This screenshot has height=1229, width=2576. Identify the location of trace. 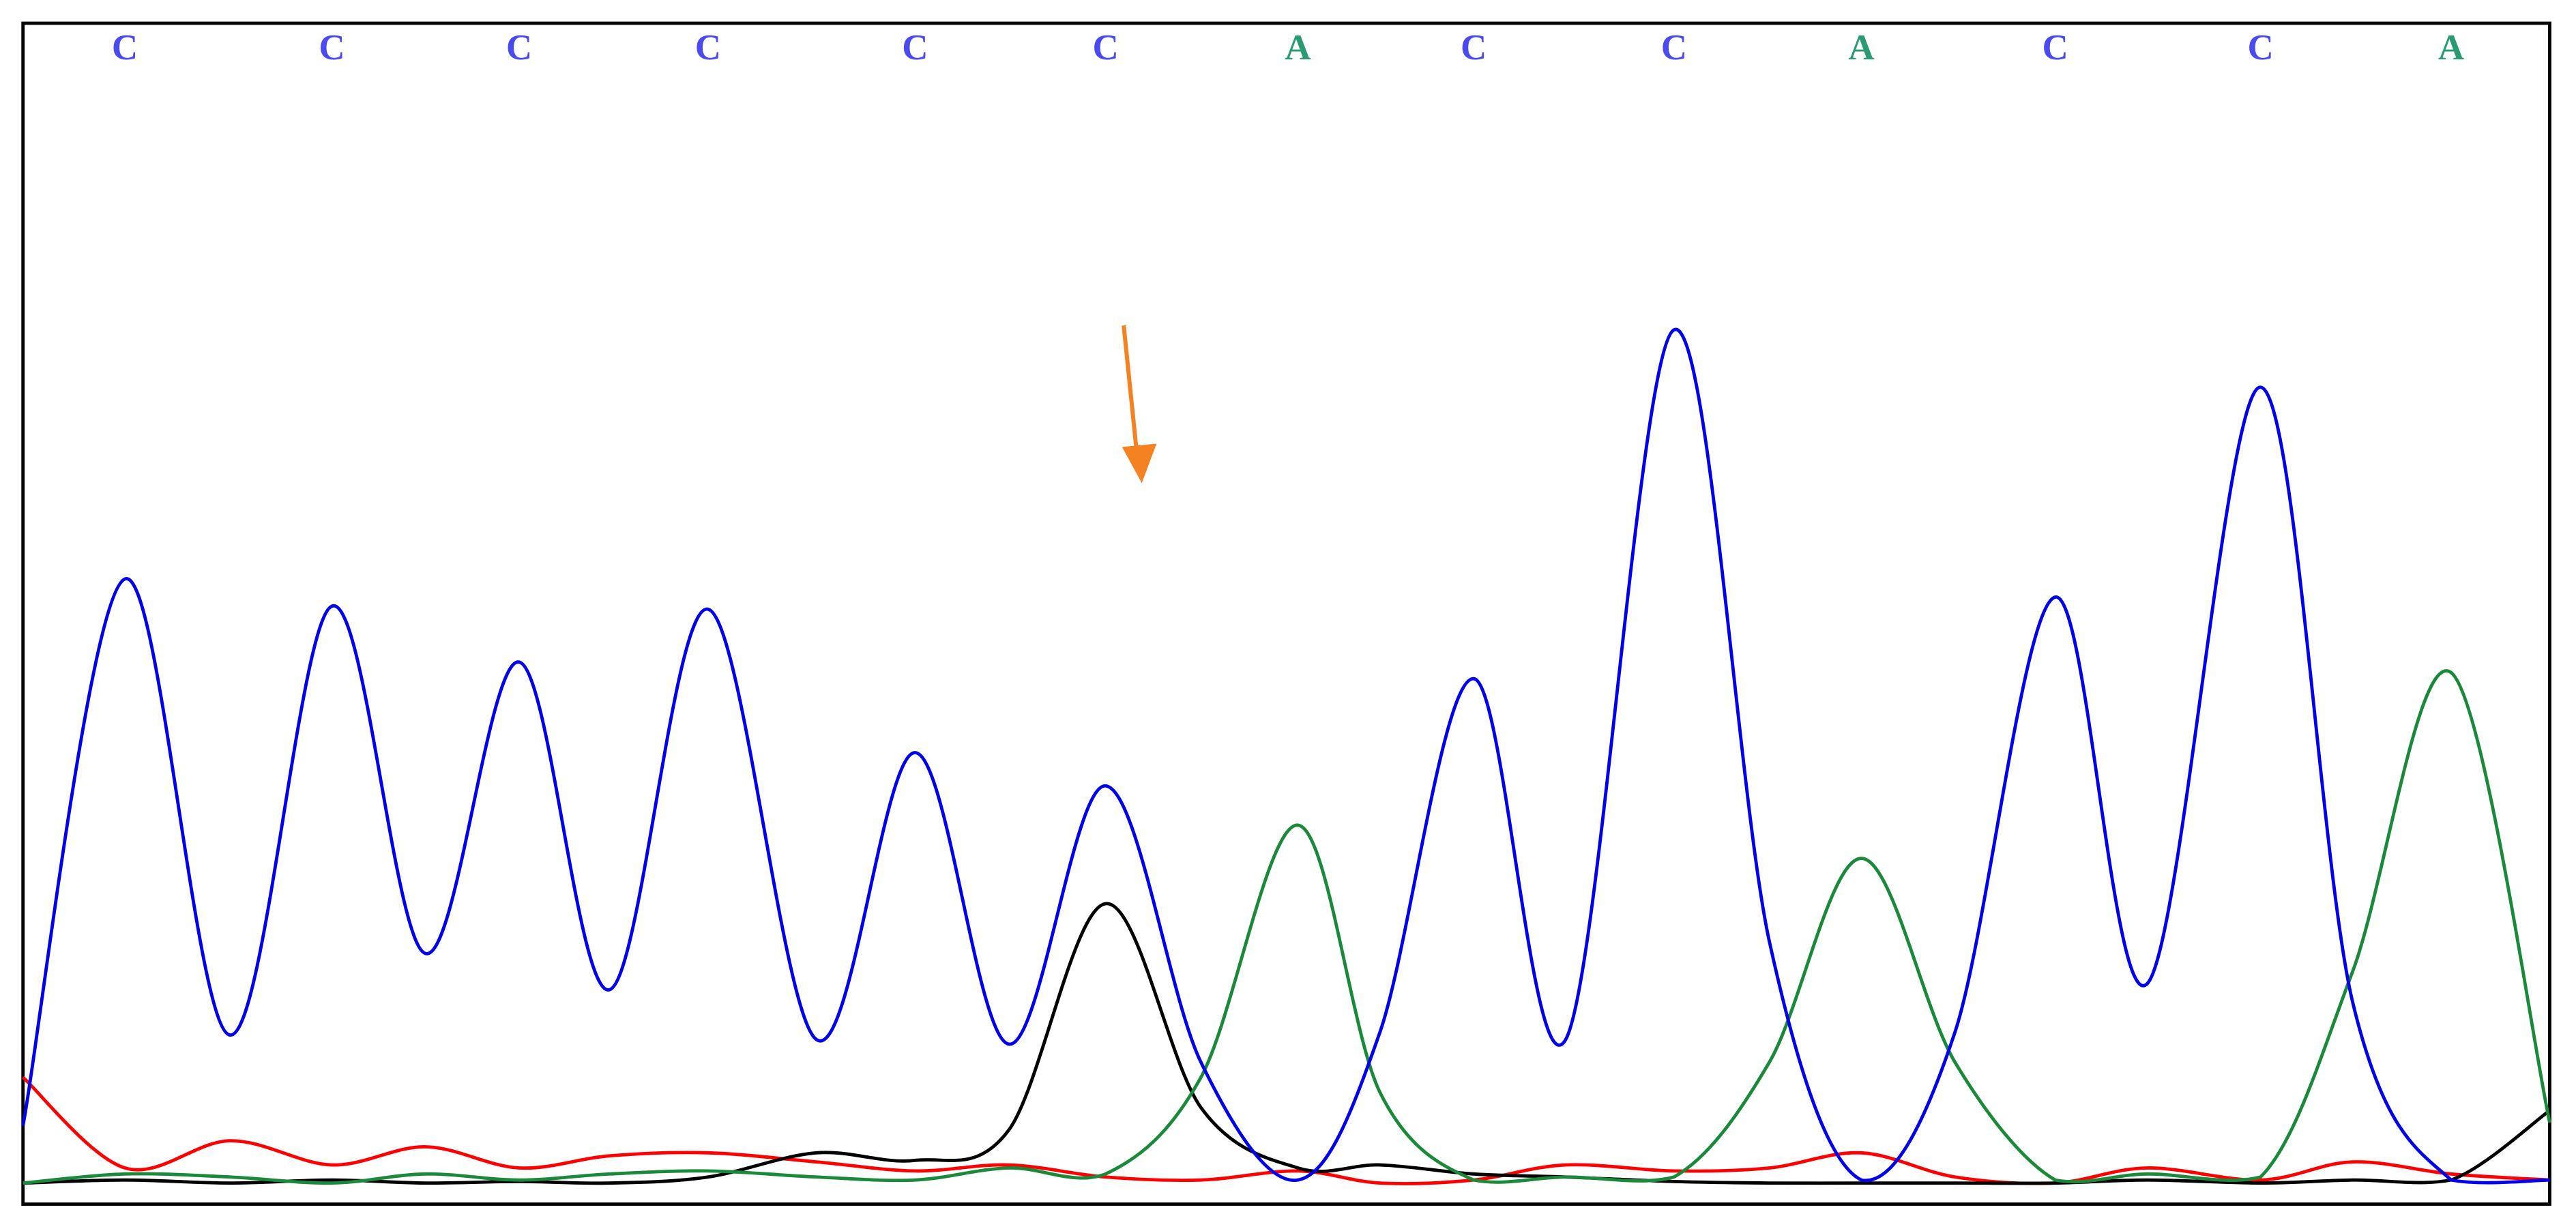
(1286, 1130).